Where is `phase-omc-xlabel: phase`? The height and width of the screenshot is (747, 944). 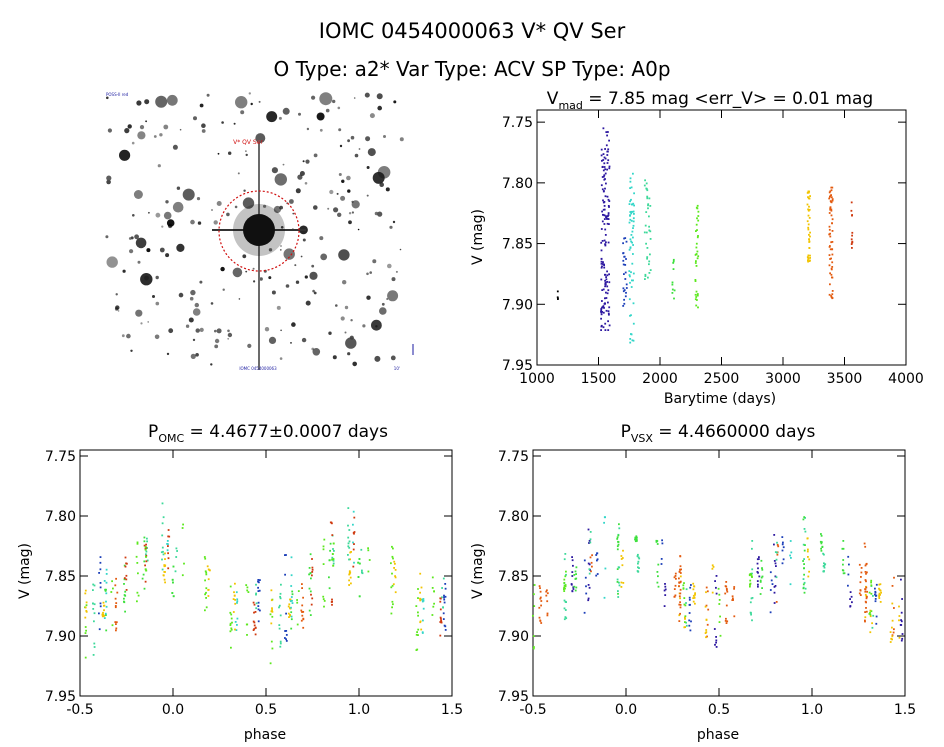
phase-omc-xlabel: phase is located at coordinates (265, 735).